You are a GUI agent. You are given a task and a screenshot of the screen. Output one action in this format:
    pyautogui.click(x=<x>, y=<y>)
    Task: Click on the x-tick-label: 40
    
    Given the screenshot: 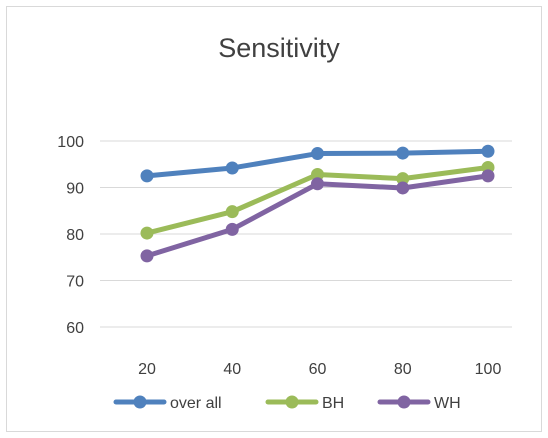 What is the action you would take?
    pyautogui.click(x=232, y=369)
    